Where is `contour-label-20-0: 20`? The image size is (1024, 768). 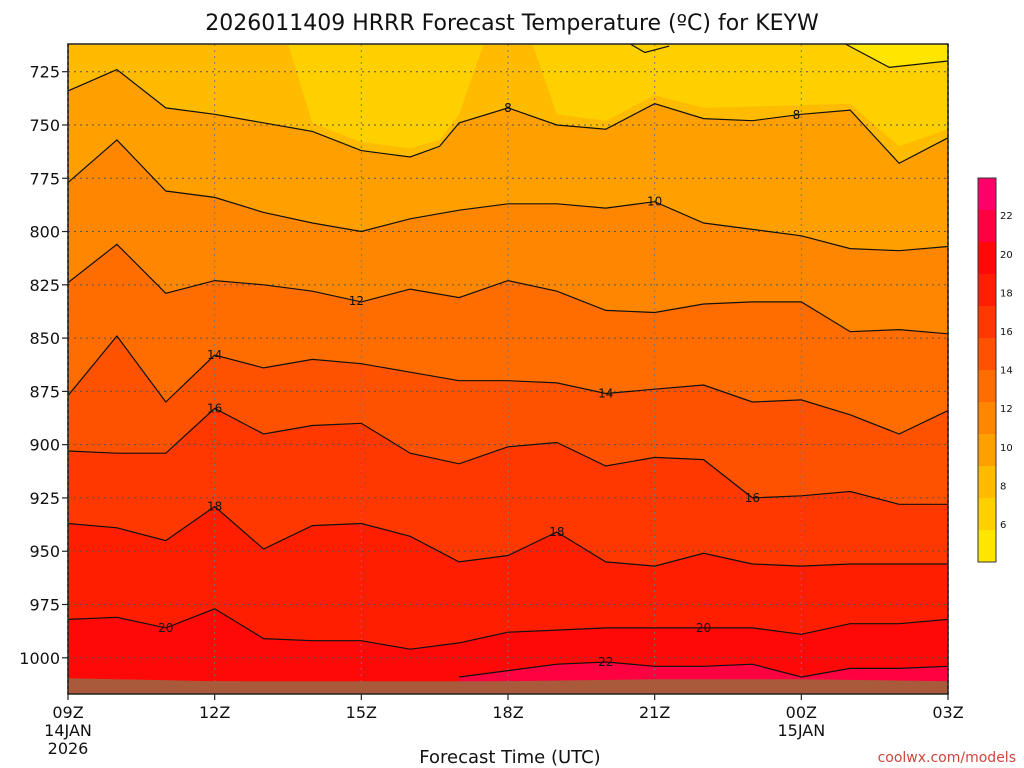 contour-label-20-0: 20 is located at coordinates (165, 628).